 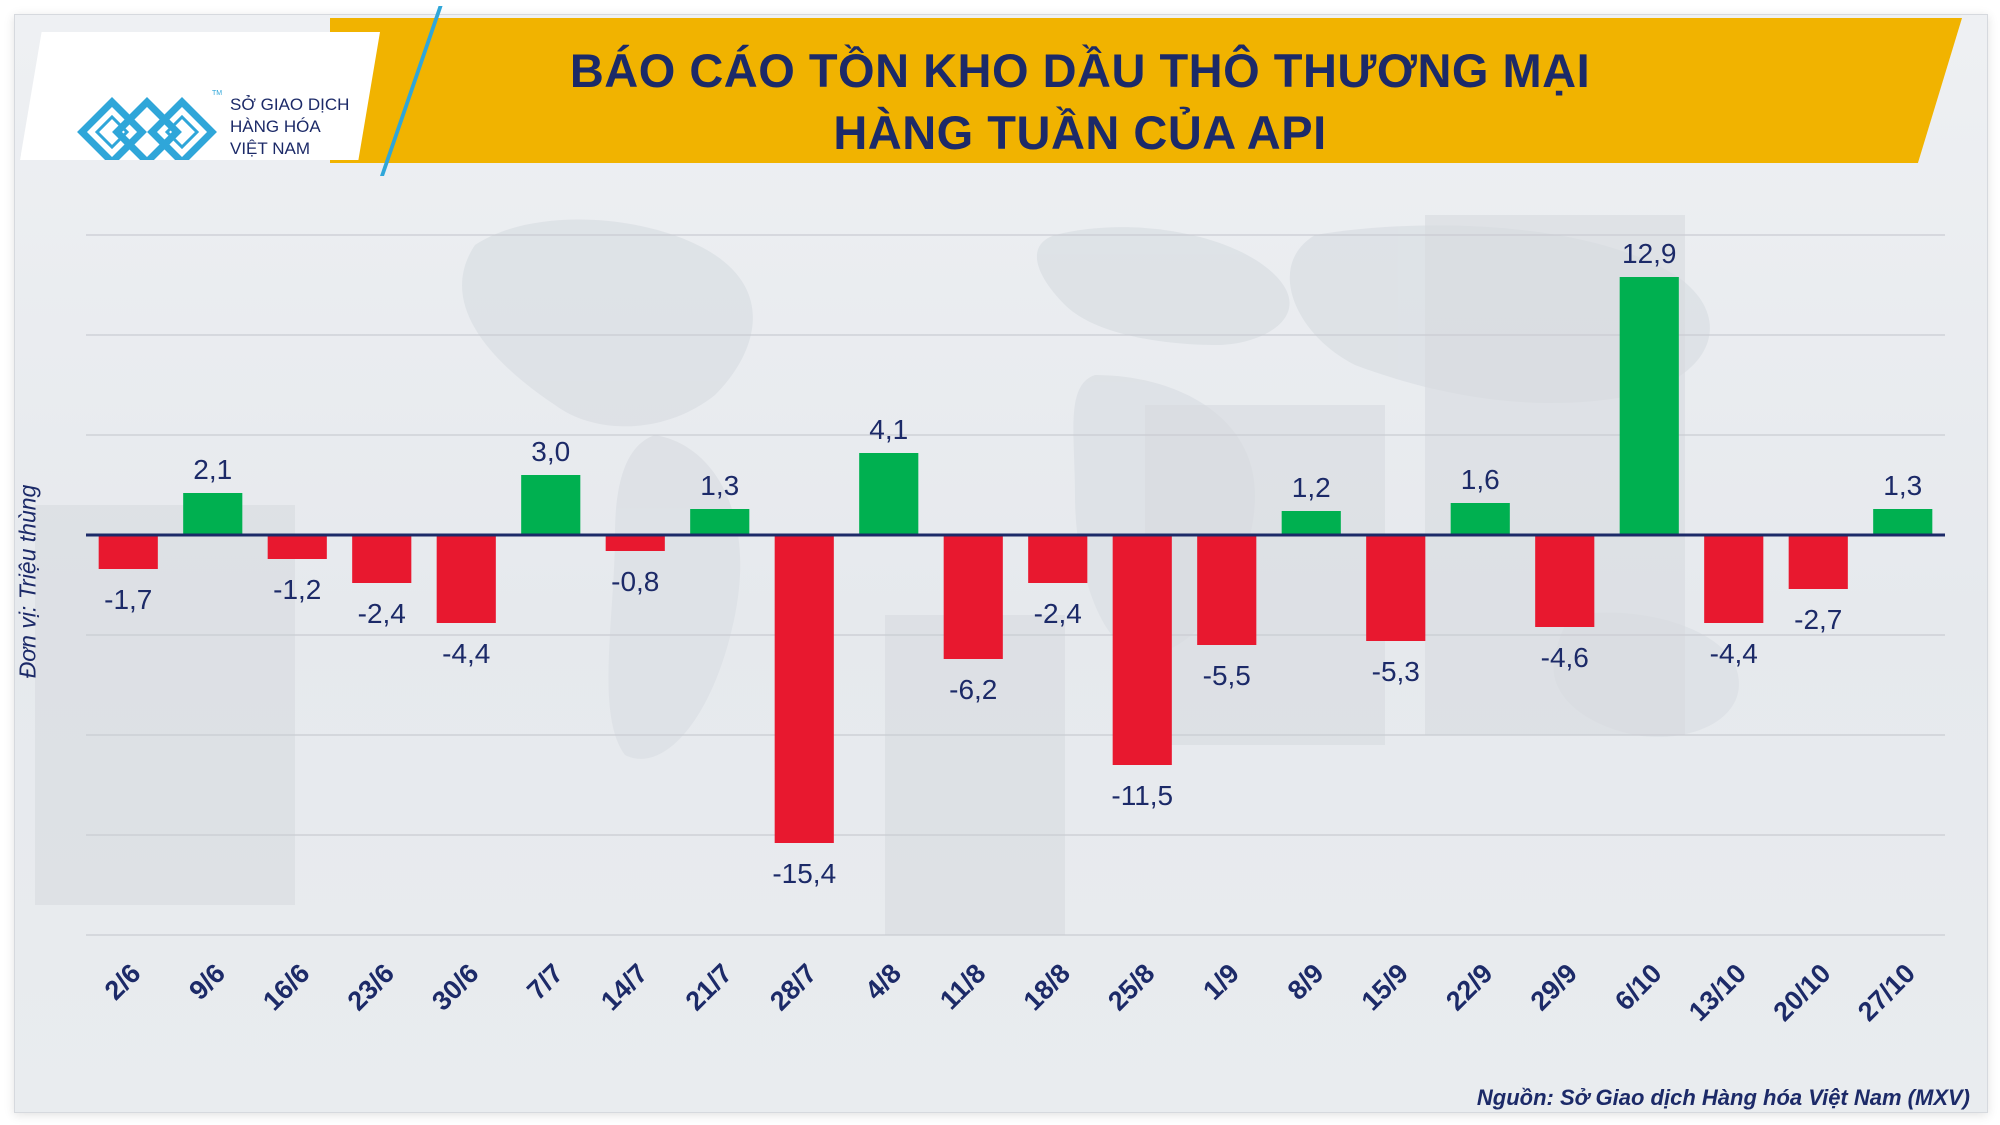 What do you see at coordinates (382, 613) in the screenshot?
I see `value-label-23-6: -2,4` at bounding box center [382, 613].